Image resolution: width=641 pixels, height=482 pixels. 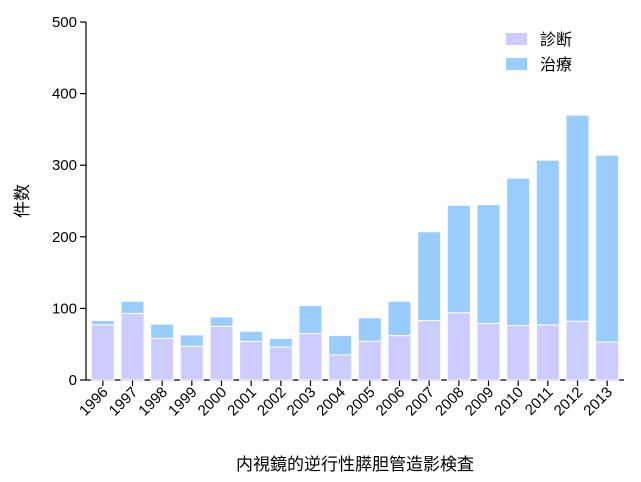 I want to click on bar-treatment-2011, so click(x=547, y=242).